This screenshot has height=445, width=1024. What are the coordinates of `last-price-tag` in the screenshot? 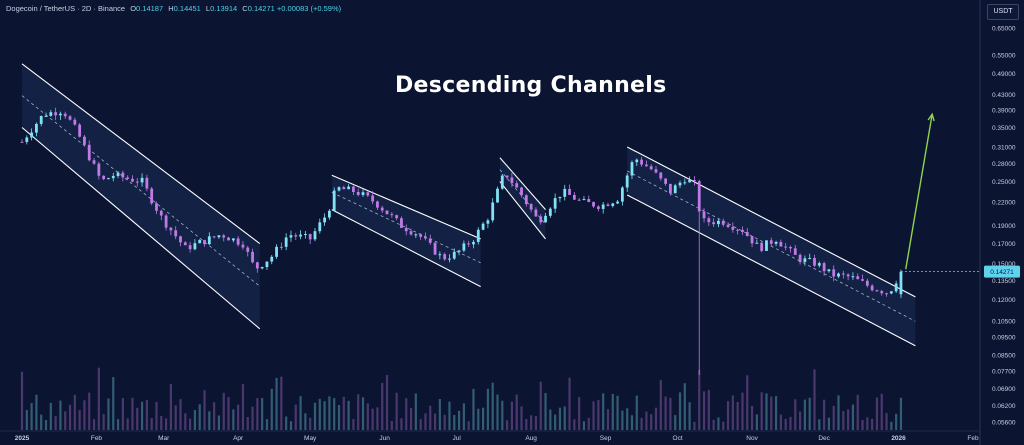 It's located at (1002, 271).